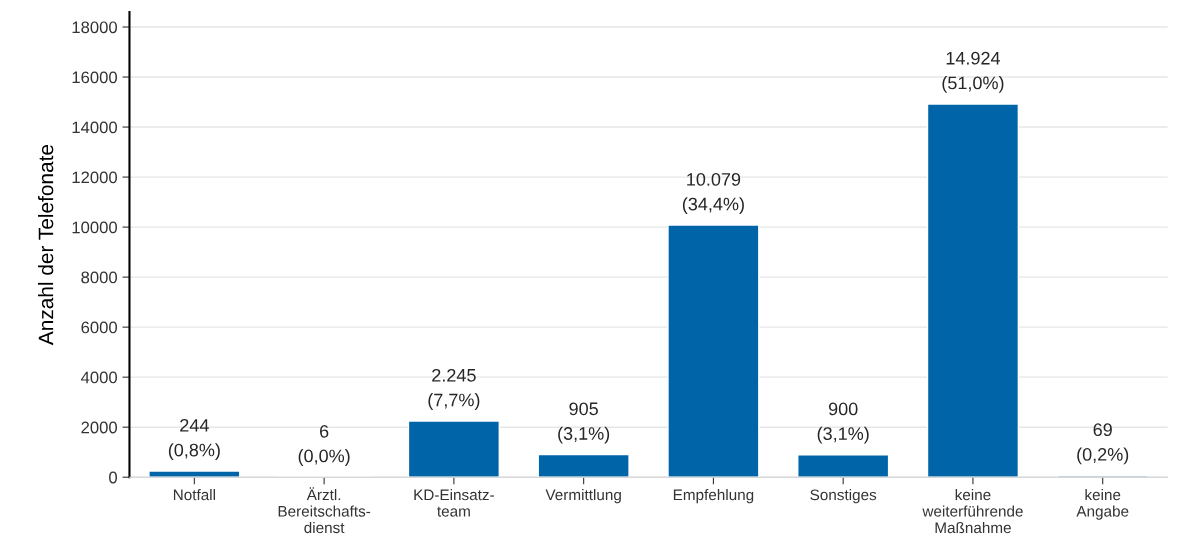 The width and height of the screenshot is (1177, 546). I want to click on x-tick-label: Sonstiges, so click(843, 496).